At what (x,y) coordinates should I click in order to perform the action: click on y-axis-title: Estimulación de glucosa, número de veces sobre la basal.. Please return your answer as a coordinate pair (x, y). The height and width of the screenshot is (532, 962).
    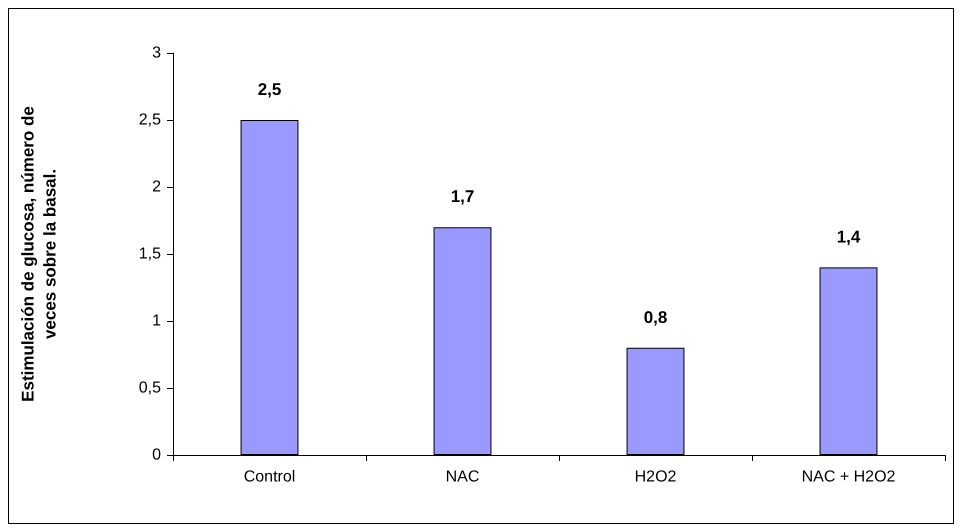
    Looking at the image, I should click on (39, 254).